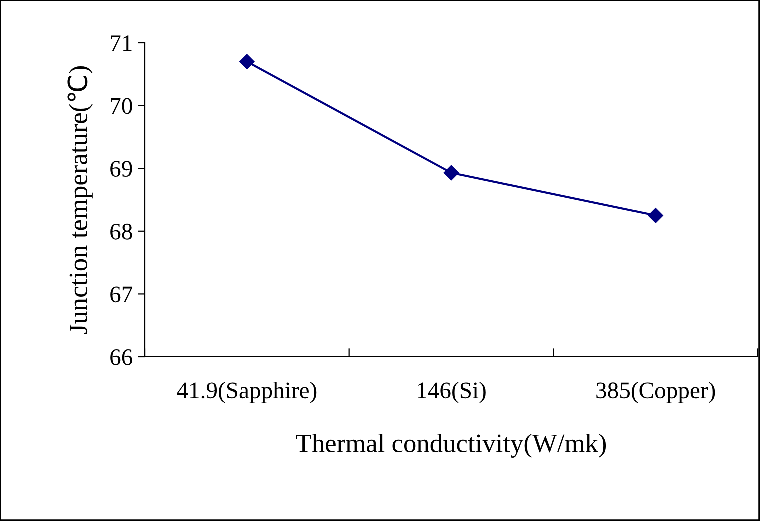  What do you see at coordinates (80, 200) in the screenshot?
I see `y-axis-title: Junction temperature(℃)` at bounding box center [80, 200].